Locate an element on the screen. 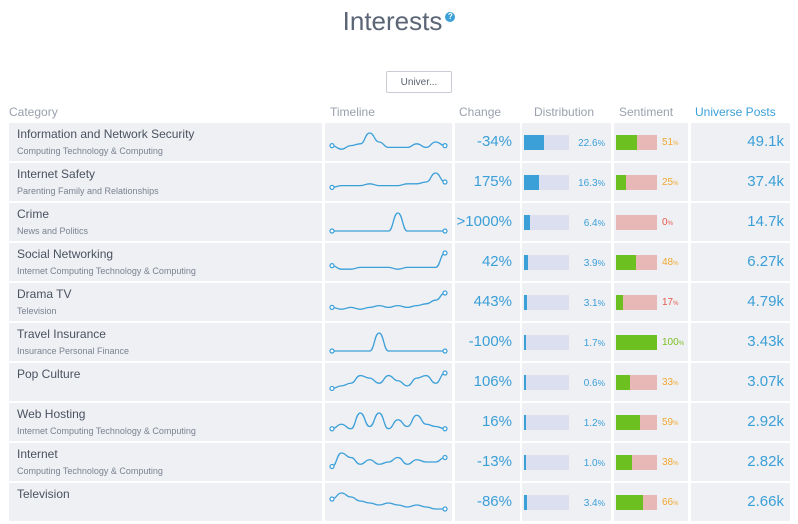 This screenshot has width=798, height=524. page-title: Interests is located at coordinates (392, 21).